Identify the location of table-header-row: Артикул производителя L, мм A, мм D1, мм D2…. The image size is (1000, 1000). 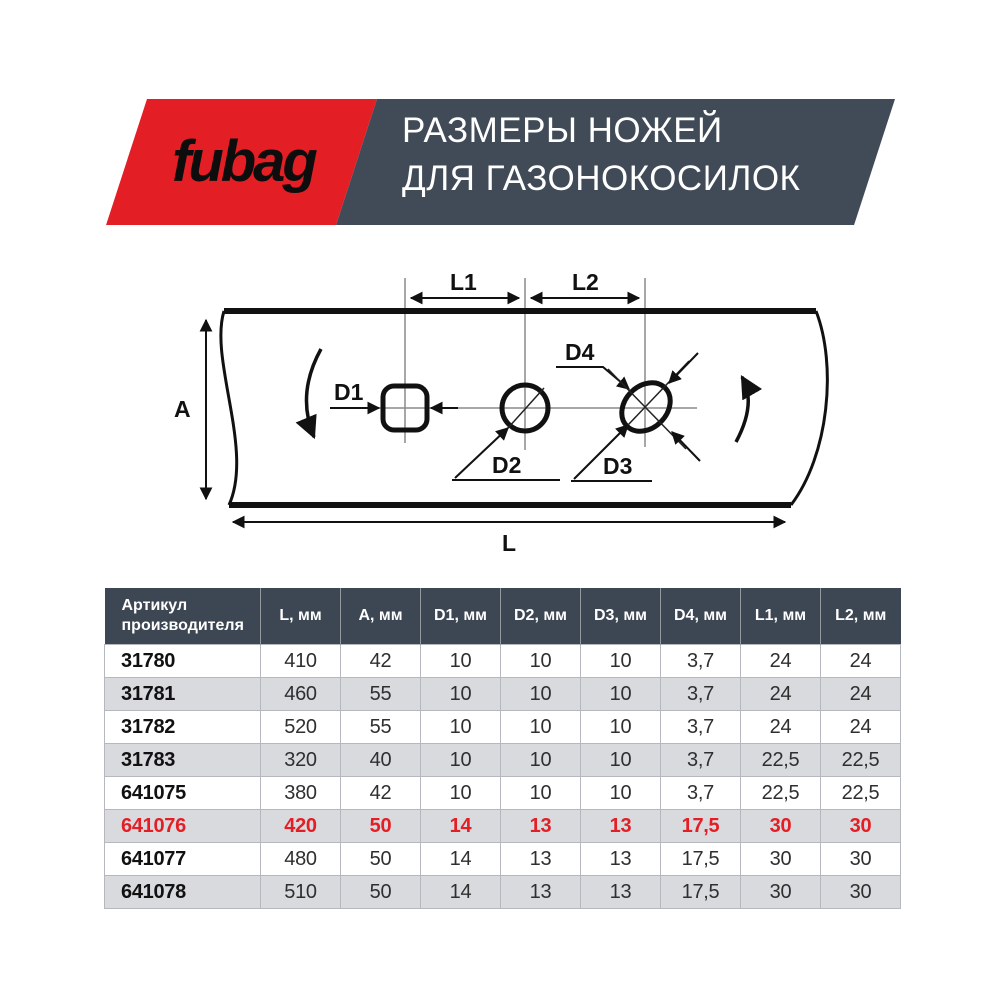
(502, 616).